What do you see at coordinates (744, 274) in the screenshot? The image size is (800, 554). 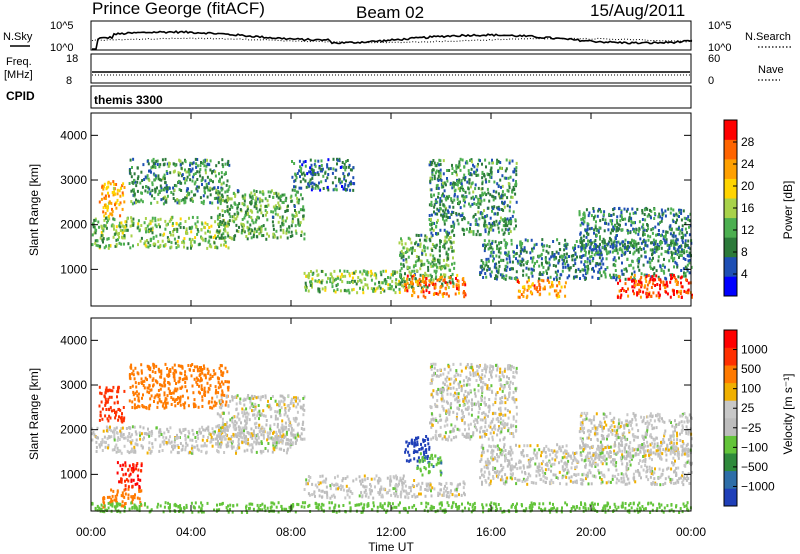 I see `colorbar-tick-label: 4` at bounding box center [744, 274].